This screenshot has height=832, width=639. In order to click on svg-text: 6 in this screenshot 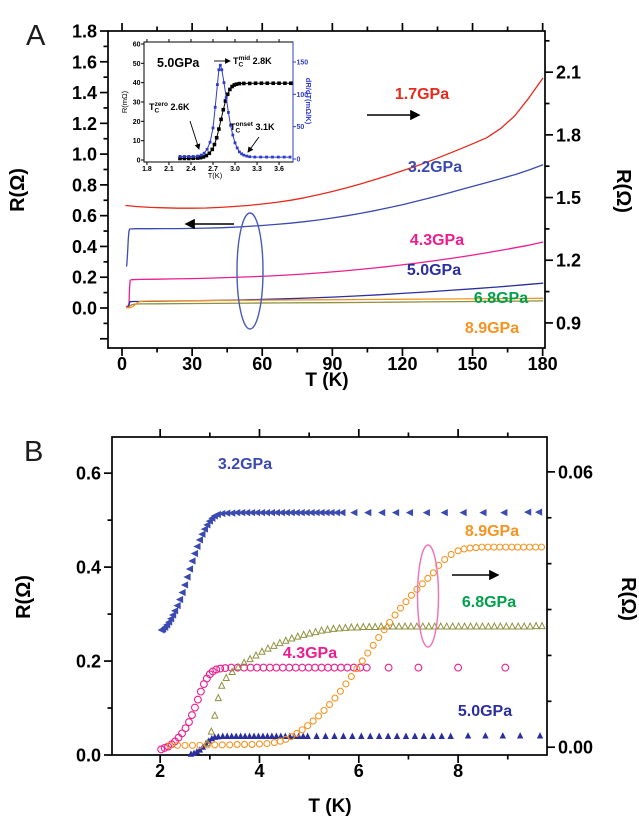, I will do `click(359, 771)`.